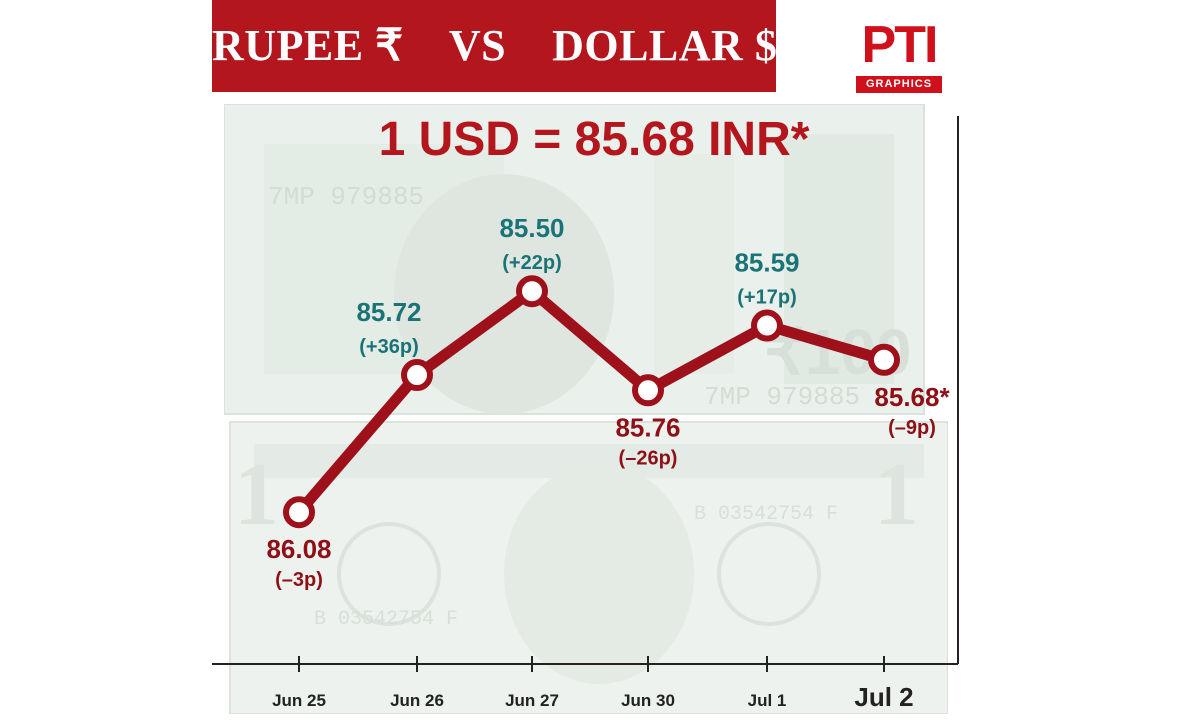  I want to click on chart-title-banner: RUPEE ₹ VS DOLLAR $, so click(494, 46).